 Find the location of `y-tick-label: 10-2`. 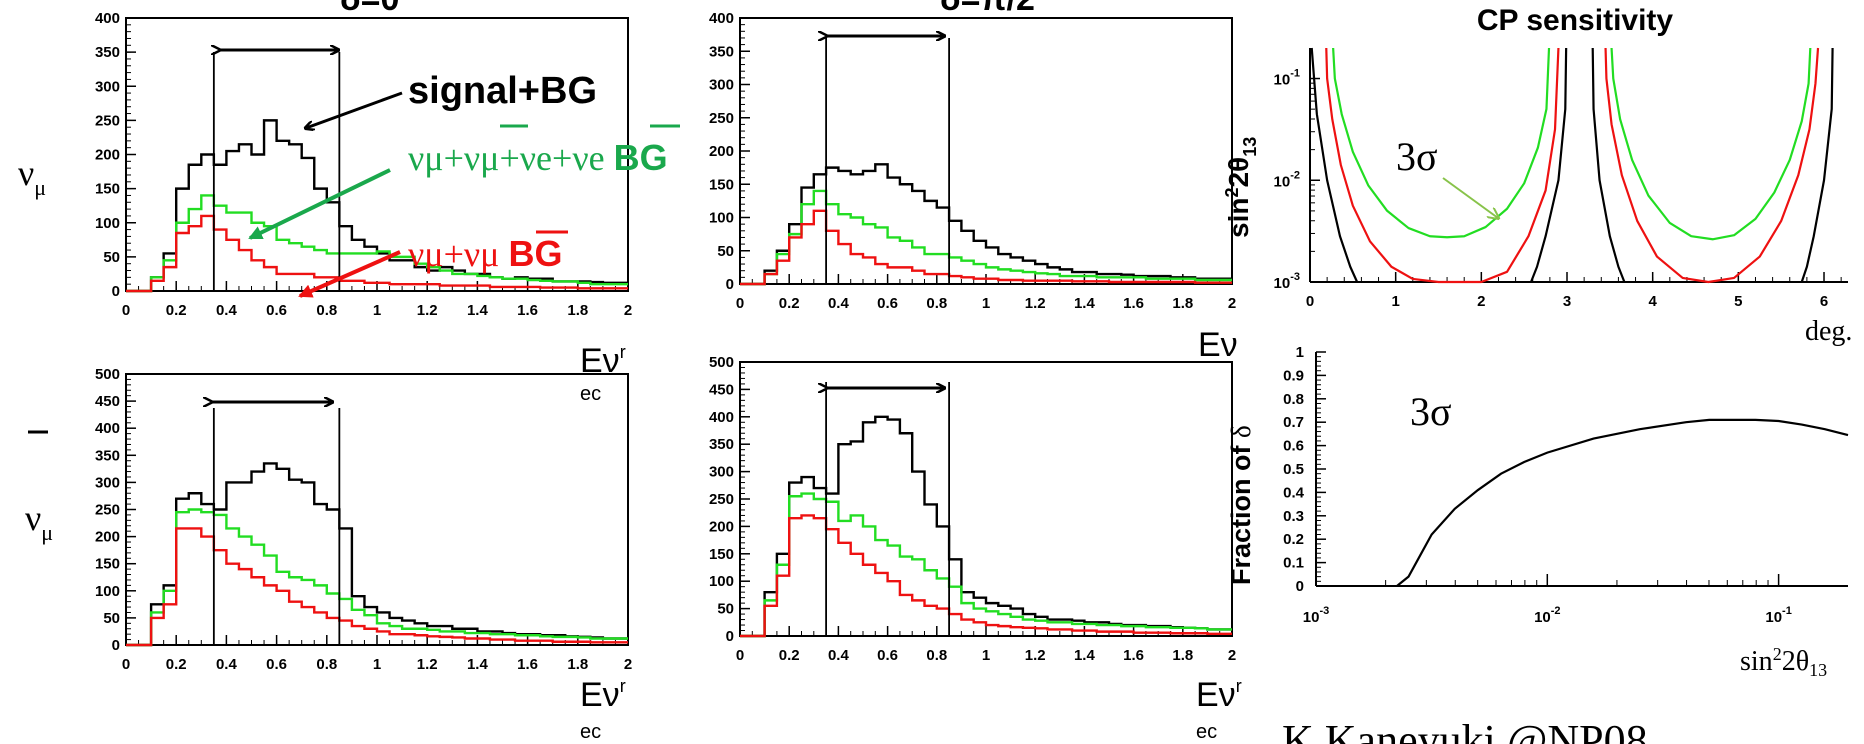

y-tick-label: 10-2 is located at coordinates (1287, 179).